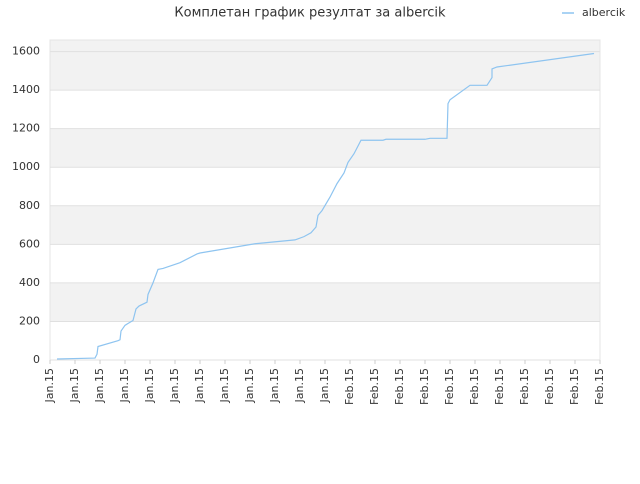 The height and width of the screenshot is (484, 640). What do you see at coordinates (36, 359) in the screenshot?
I see `y-tick-label: 0` at bounding box center [36, 359].